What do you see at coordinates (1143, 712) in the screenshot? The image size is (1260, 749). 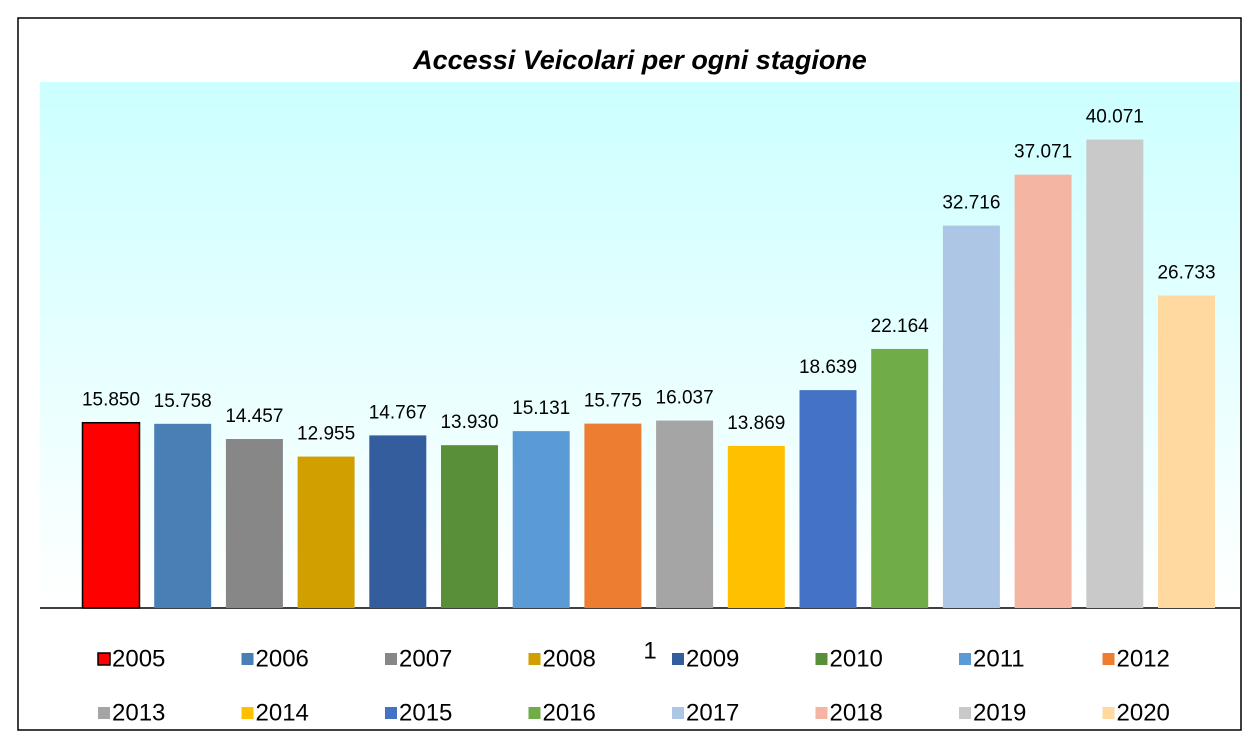 I see `legend-label: 2020` at bounding box center [1143, 712].